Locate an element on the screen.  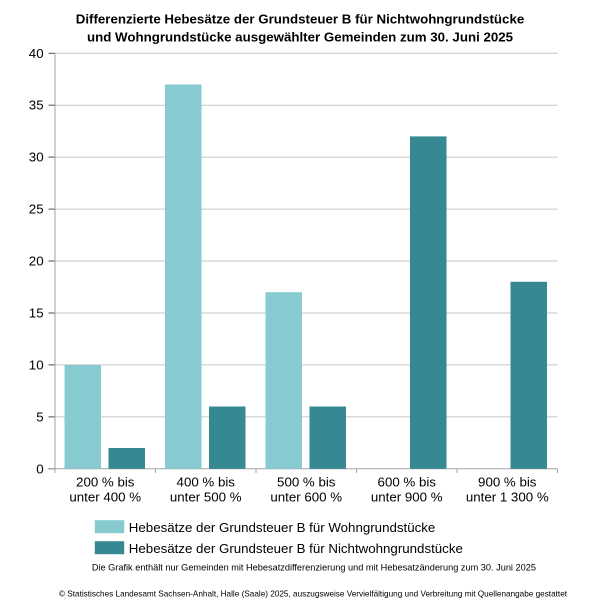
svg-text: 20 is located at coordinates (36, 261).